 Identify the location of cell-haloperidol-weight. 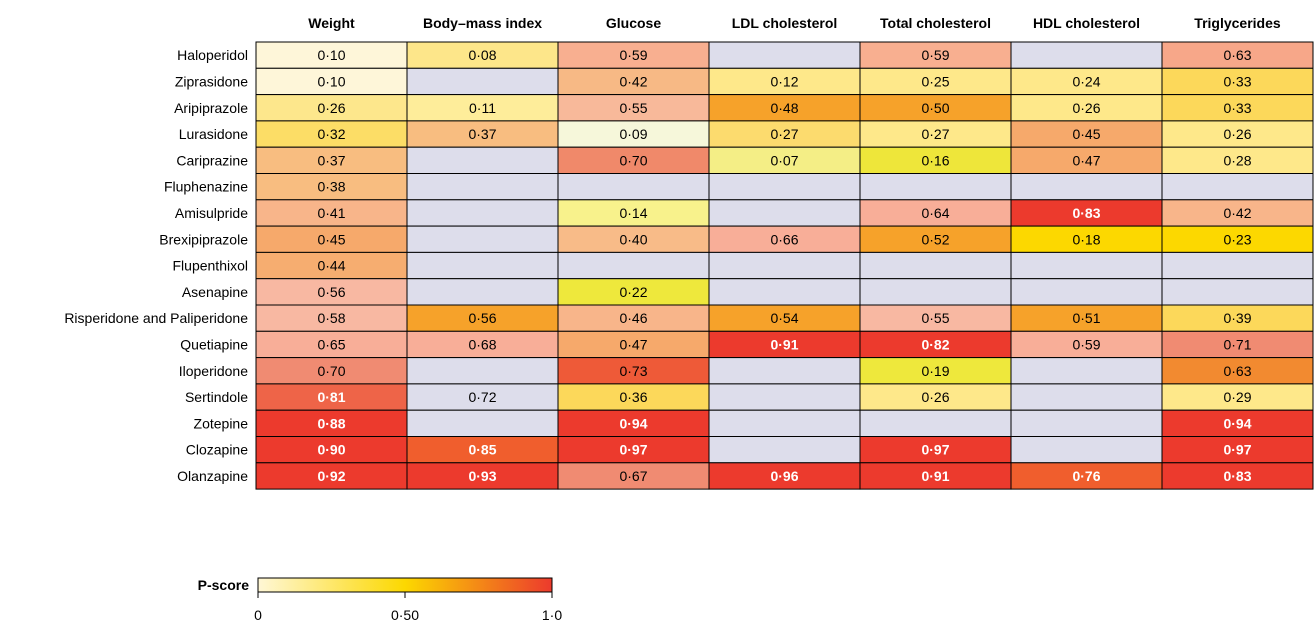
(331, 55).